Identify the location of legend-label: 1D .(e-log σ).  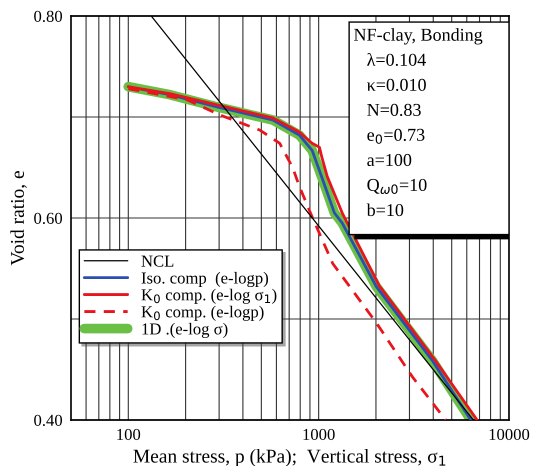
(185, 330).